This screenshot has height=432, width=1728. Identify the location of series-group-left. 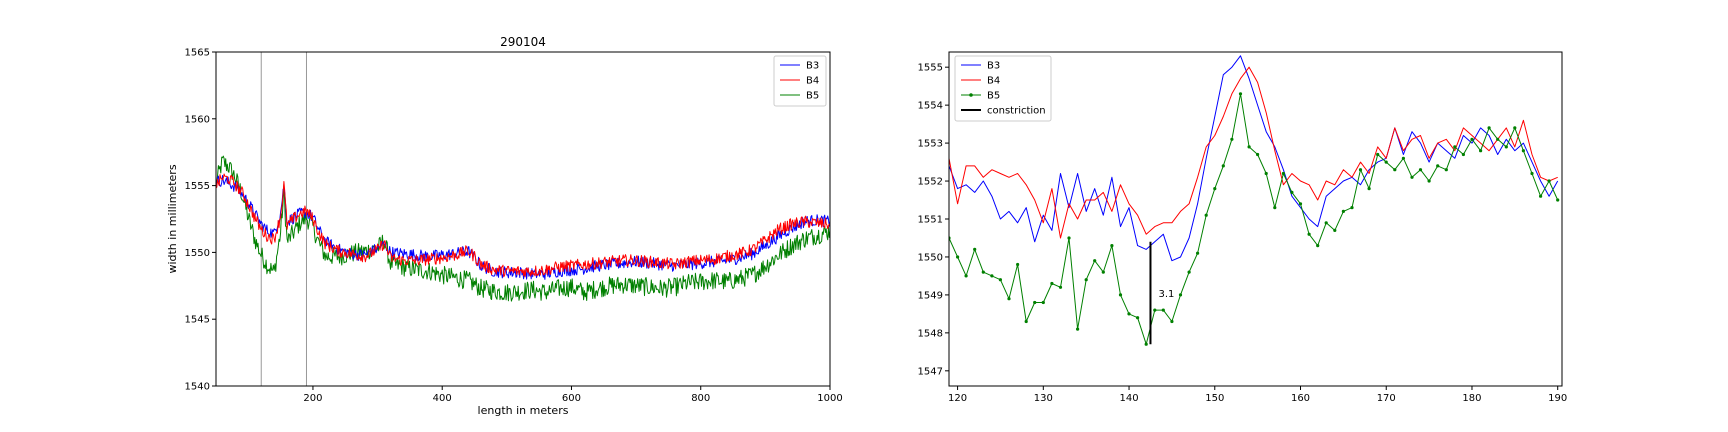
(523, 228).